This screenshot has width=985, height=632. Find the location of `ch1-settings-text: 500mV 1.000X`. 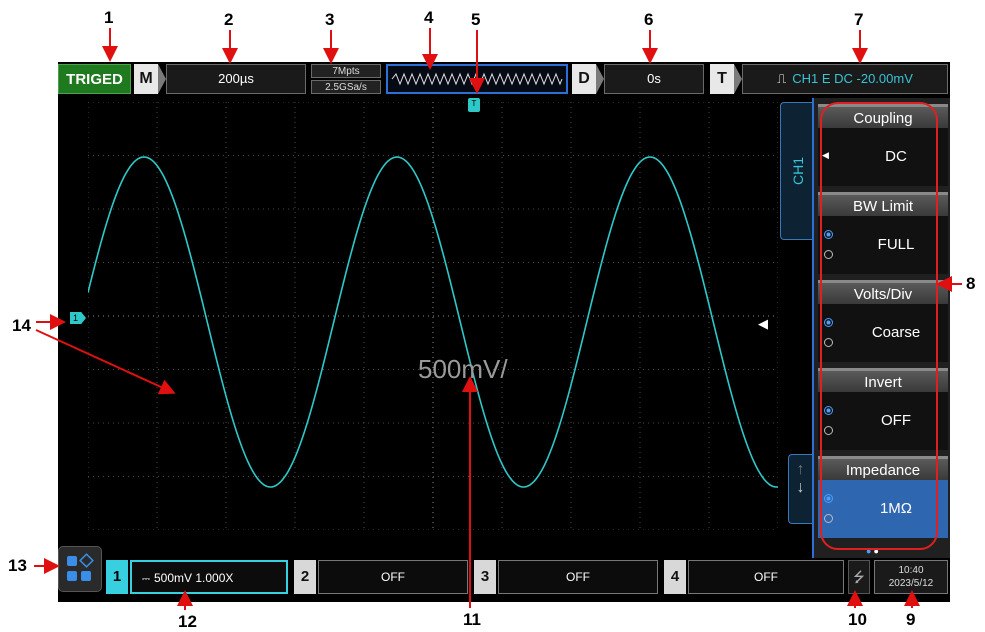

ch1-settings-text: 500mV 1.000X is located at coordinates (193, 578).